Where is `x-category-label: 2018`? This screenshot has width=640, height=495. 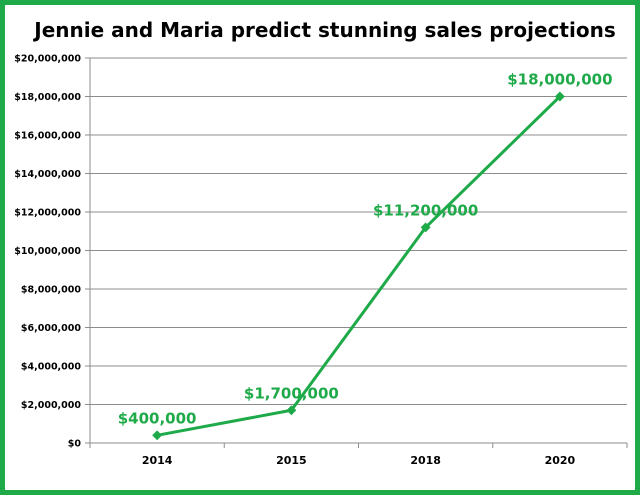
x-category-label: 2018 is located at coordinates (425, 460).